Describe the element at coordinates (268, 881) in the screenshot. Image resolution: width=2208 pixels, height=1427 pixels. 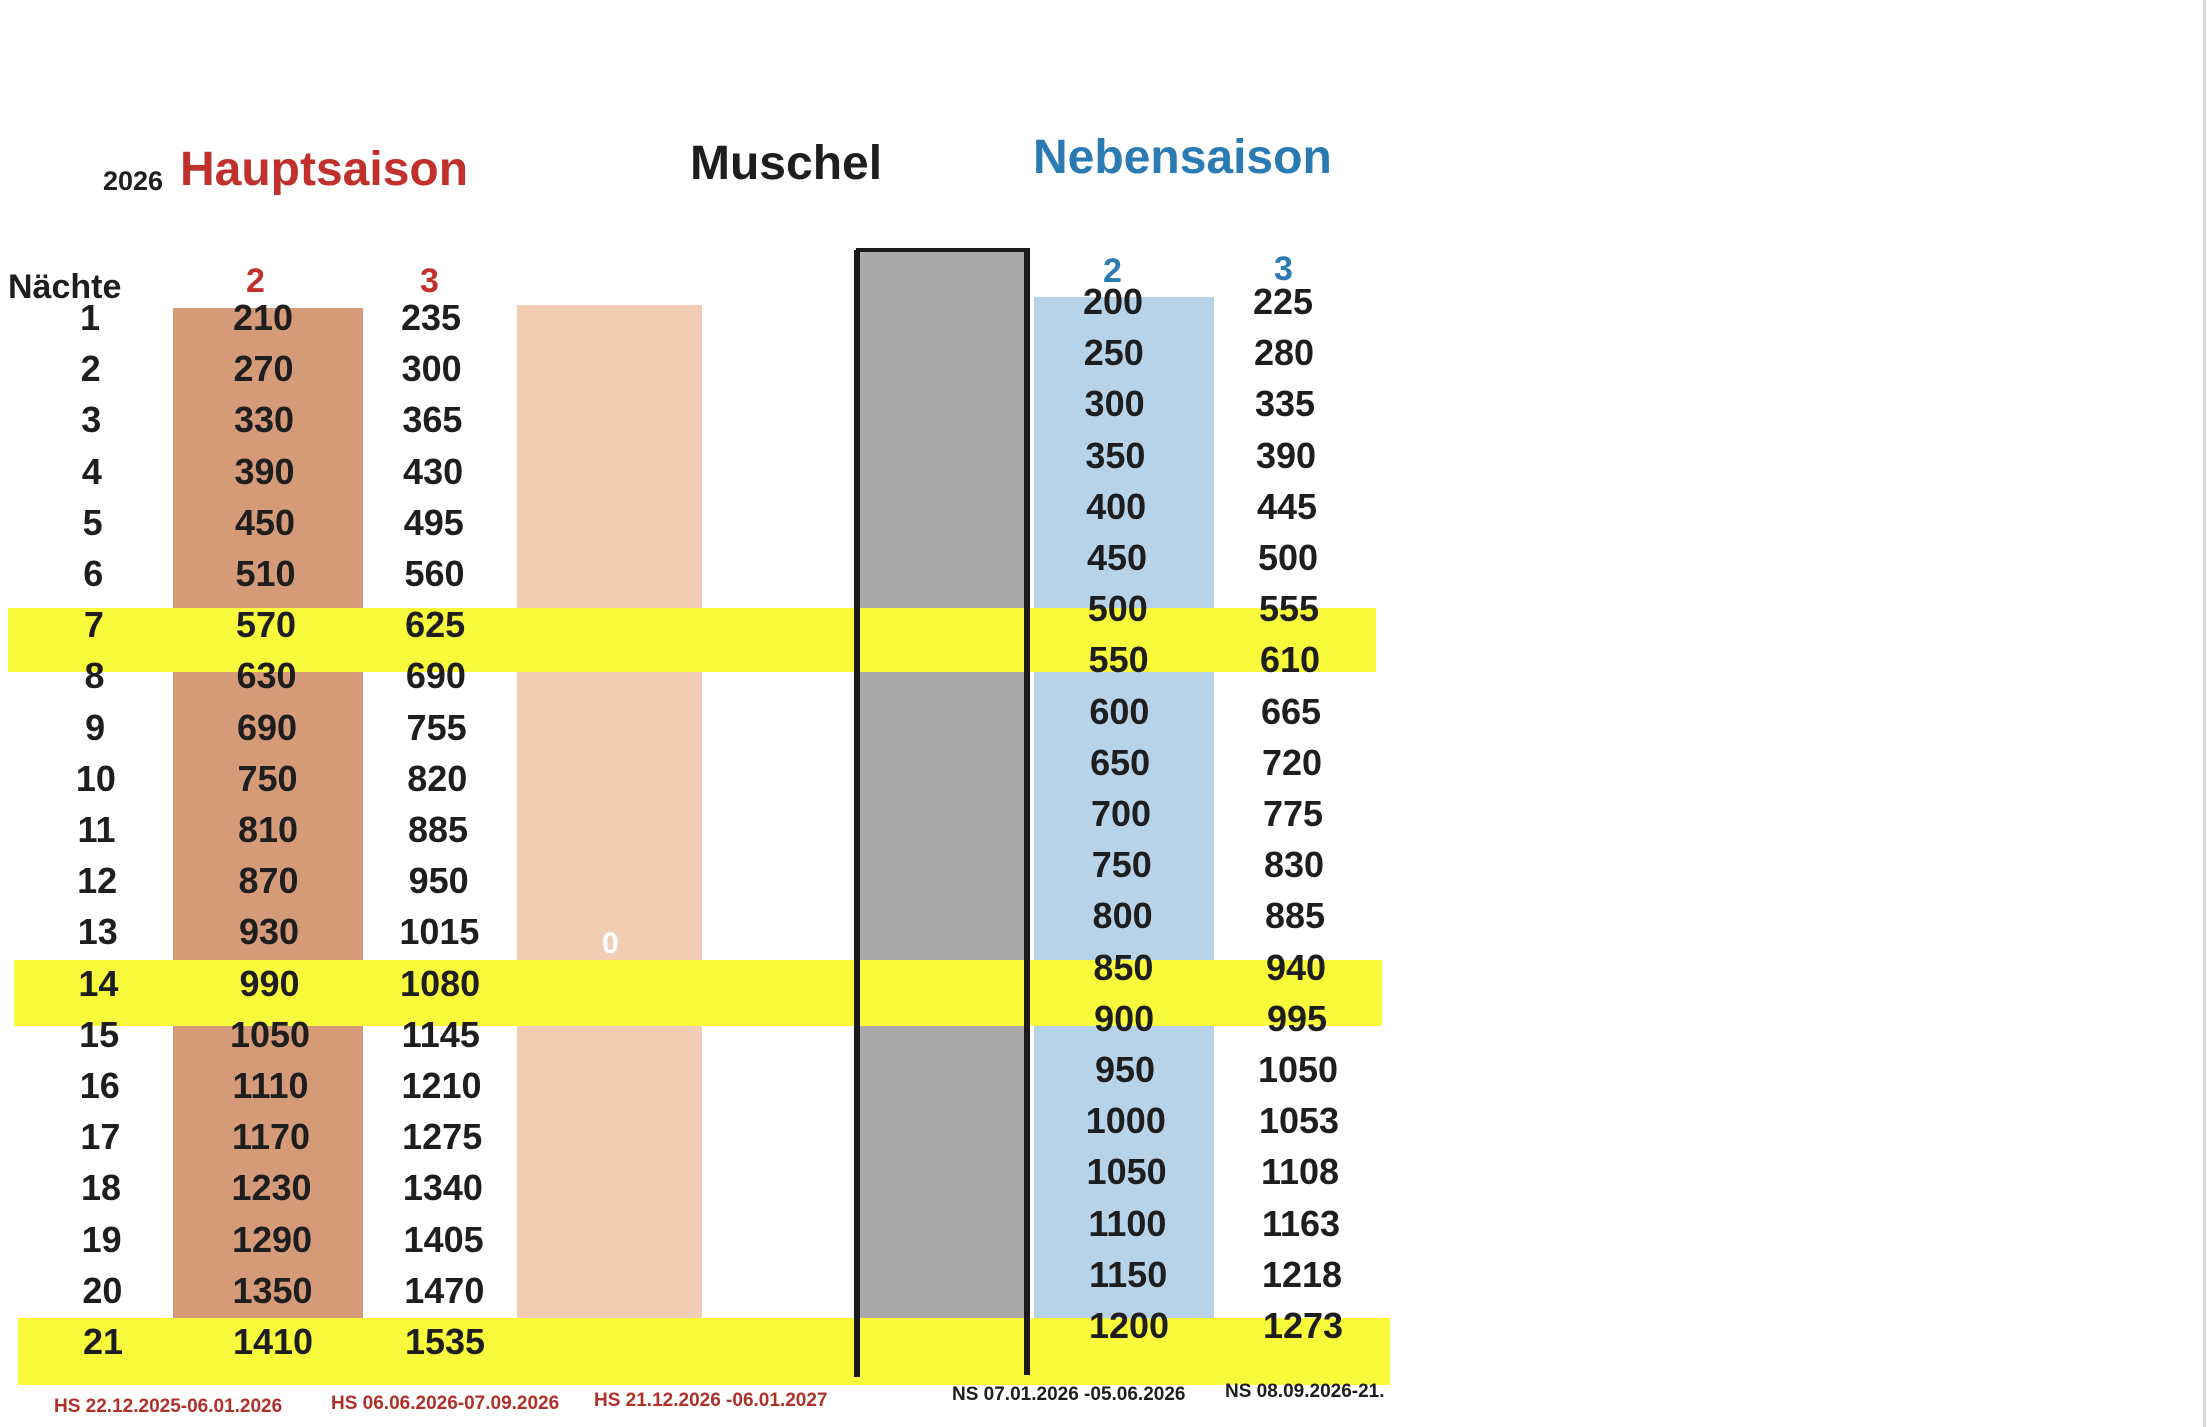
I see `hs-2-cell: 870` at that location.